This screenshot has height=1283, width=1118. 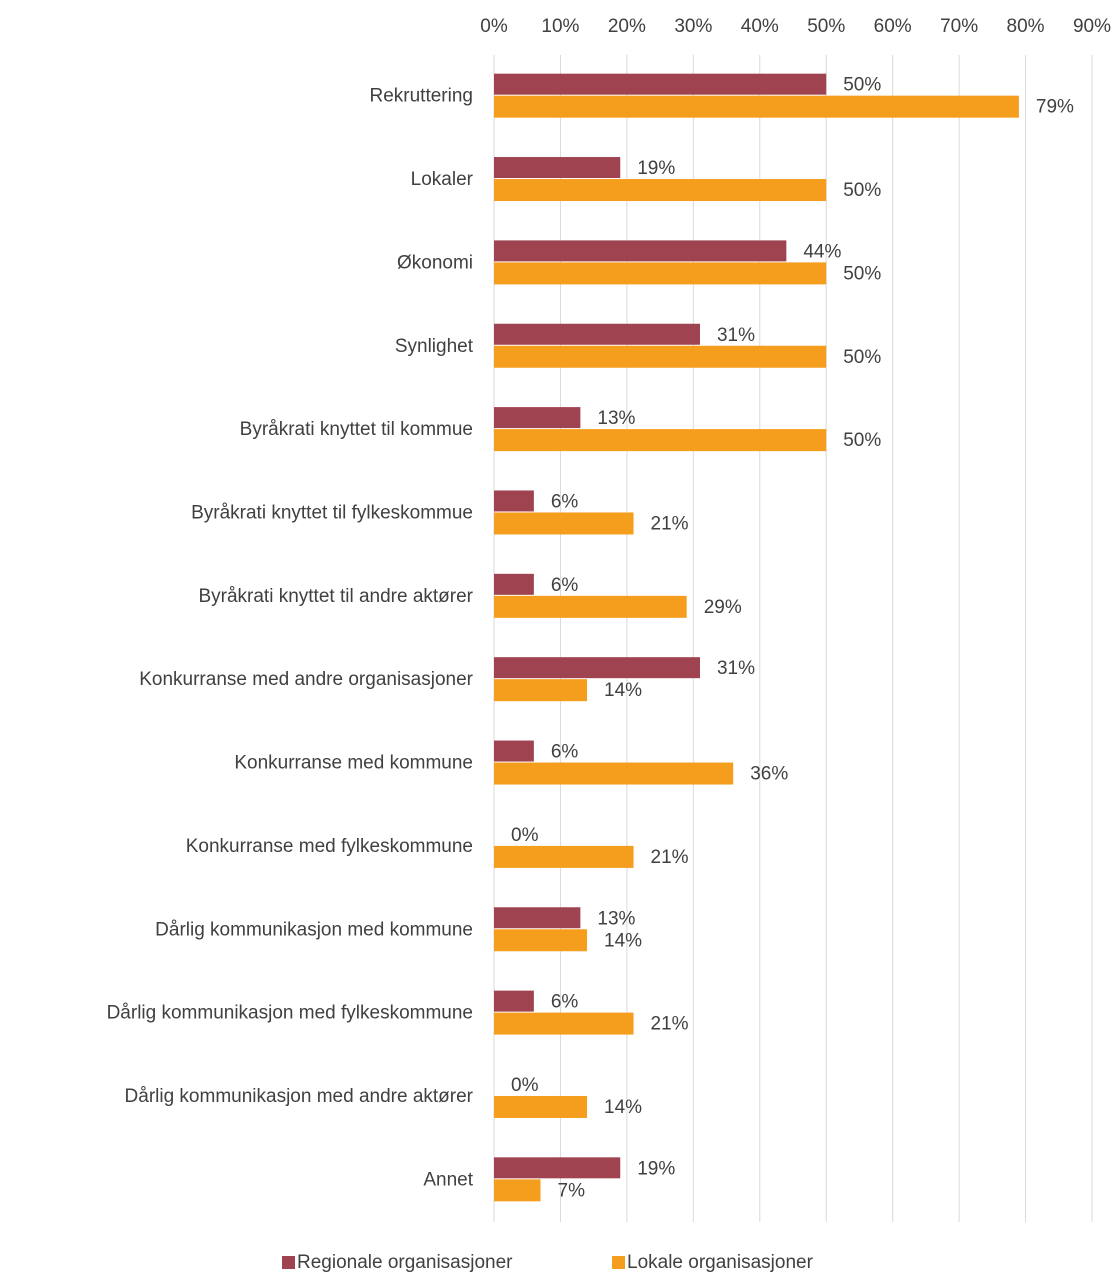 What do you see at coordinates (434, 346) in the screenshot?
I see `y-tick-label: Synlighet` at bounding box center [434, 346].